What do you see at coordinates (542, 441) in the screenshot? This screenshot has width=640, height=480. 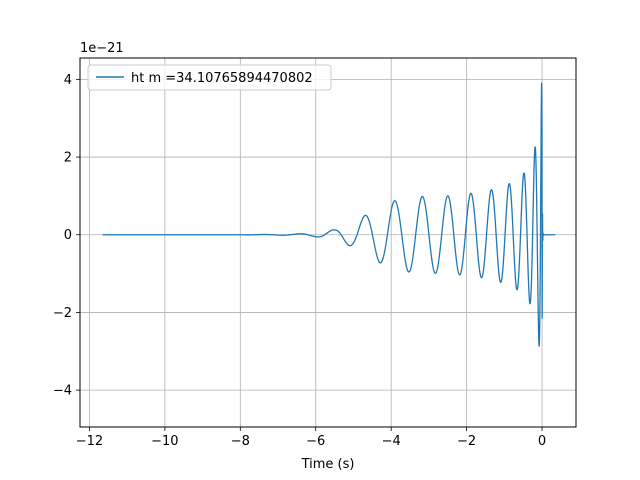 I see `x-tick-label: 0` at bounding box center [542, 441].